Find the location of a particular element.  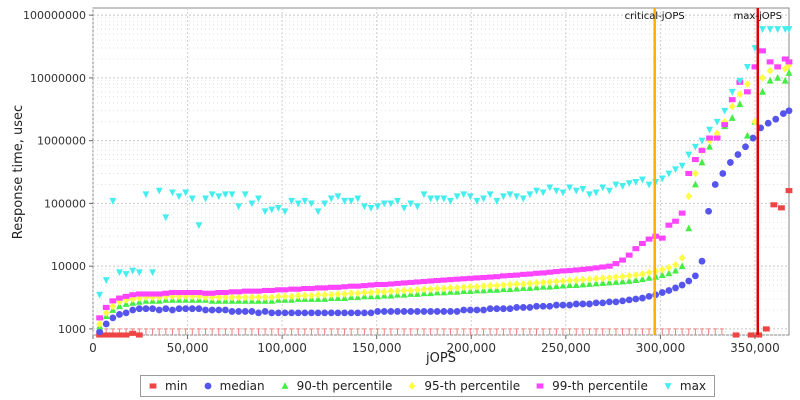

legend-item-95-th-percentile: 95-th percentile is located at coordinates (463, 386).